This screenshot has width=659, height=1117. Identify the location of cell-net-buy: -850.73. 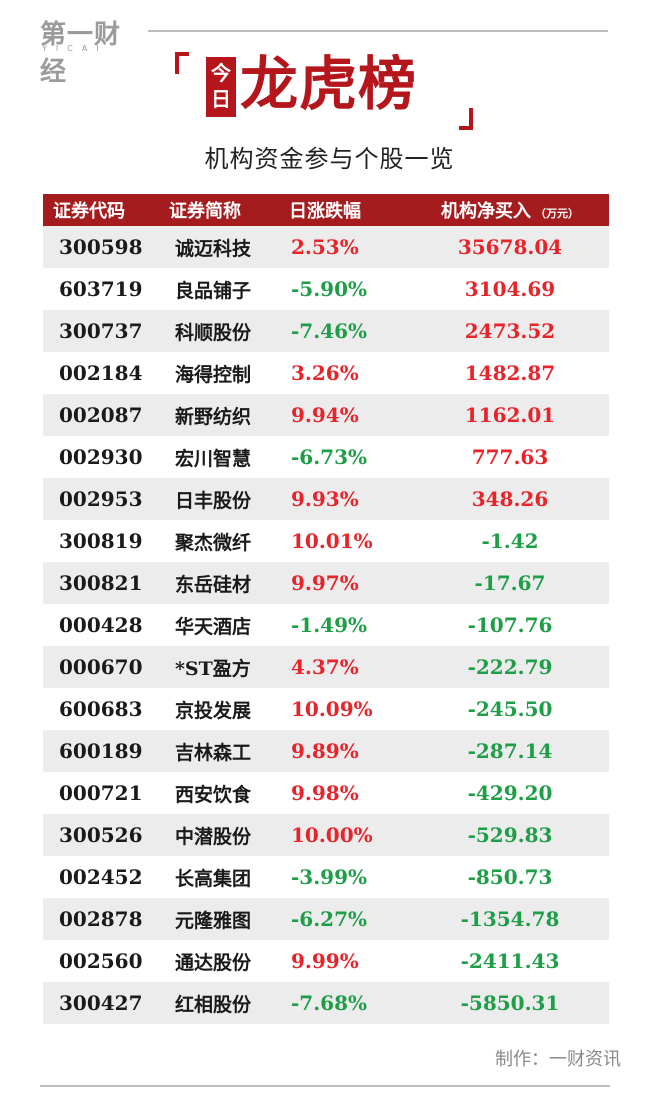
(510, 877).